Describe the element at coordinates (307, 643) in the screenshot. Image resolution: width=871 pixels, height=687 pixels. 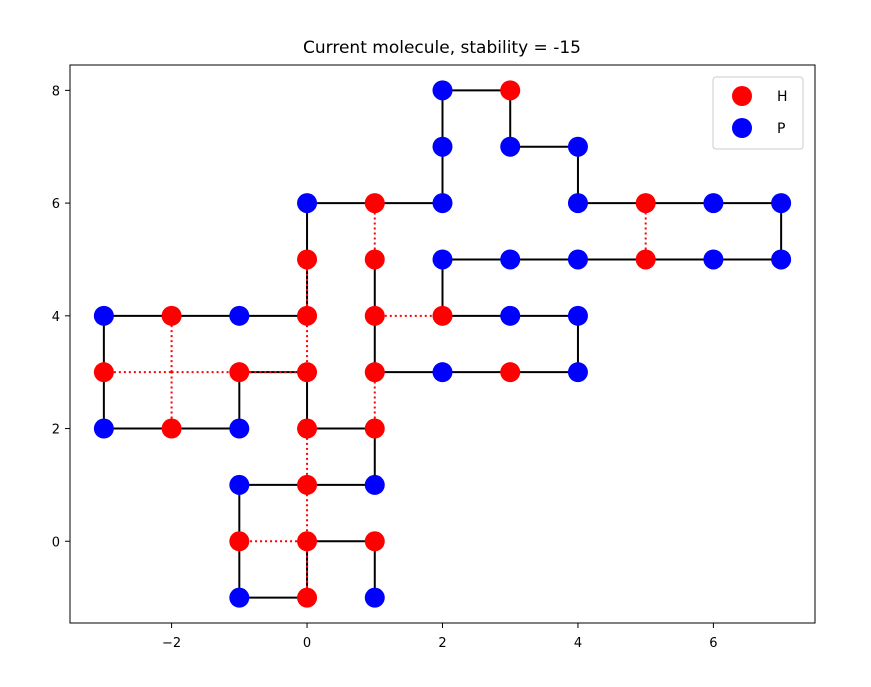
I see `x-tick-label: 0` at that location.